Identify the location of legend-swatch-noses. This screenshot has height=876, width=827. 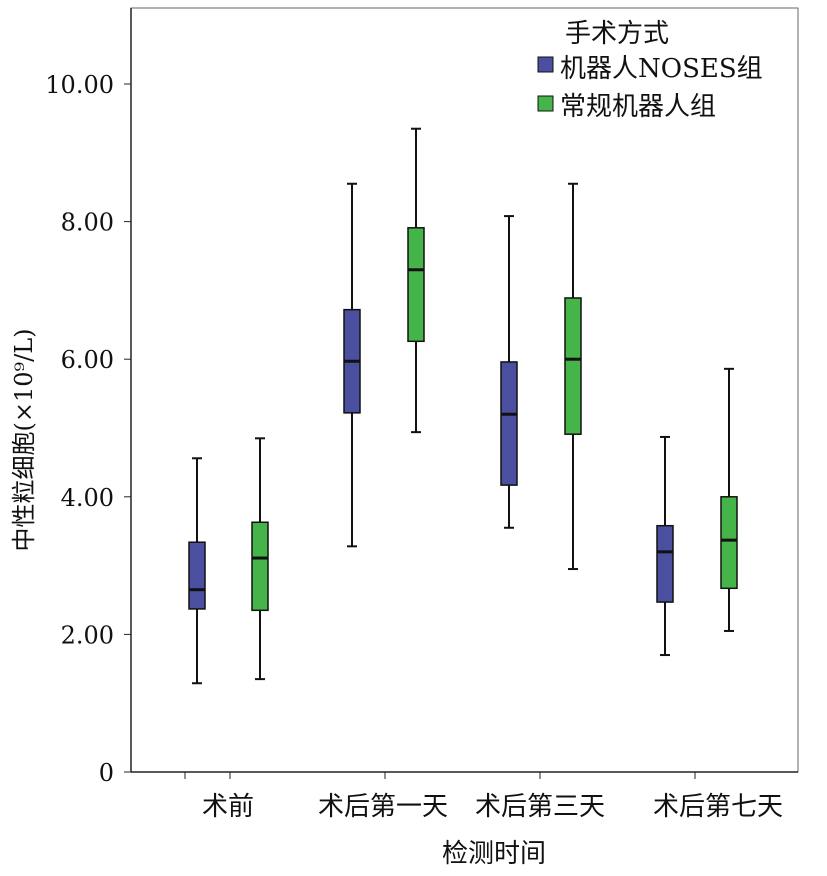
(545, 64).